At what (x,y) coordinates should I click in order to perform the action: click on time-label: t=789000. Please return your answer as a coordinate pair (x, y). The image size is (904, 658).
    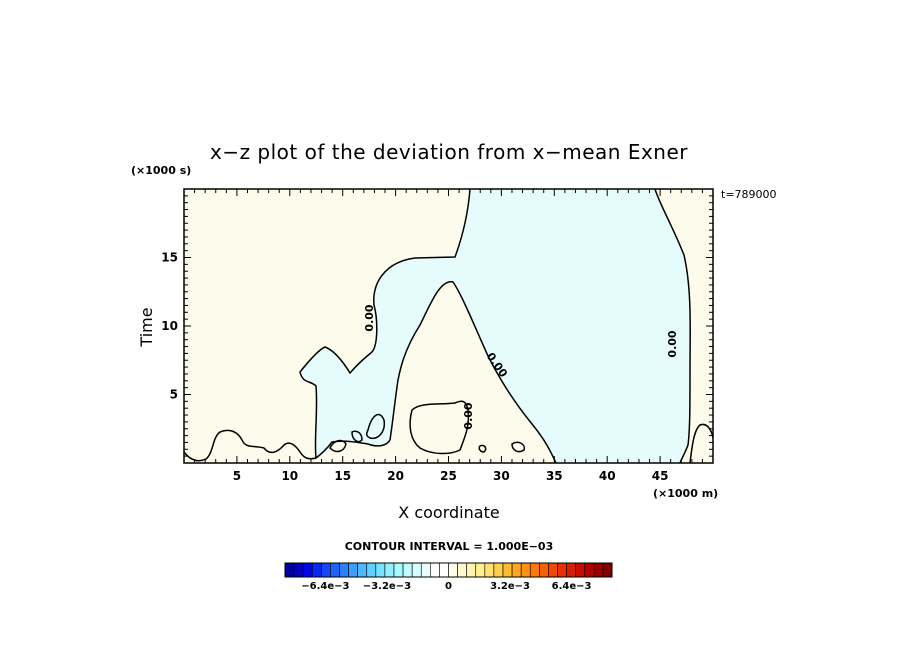
    Looking at the image, I should click on (749, 194).